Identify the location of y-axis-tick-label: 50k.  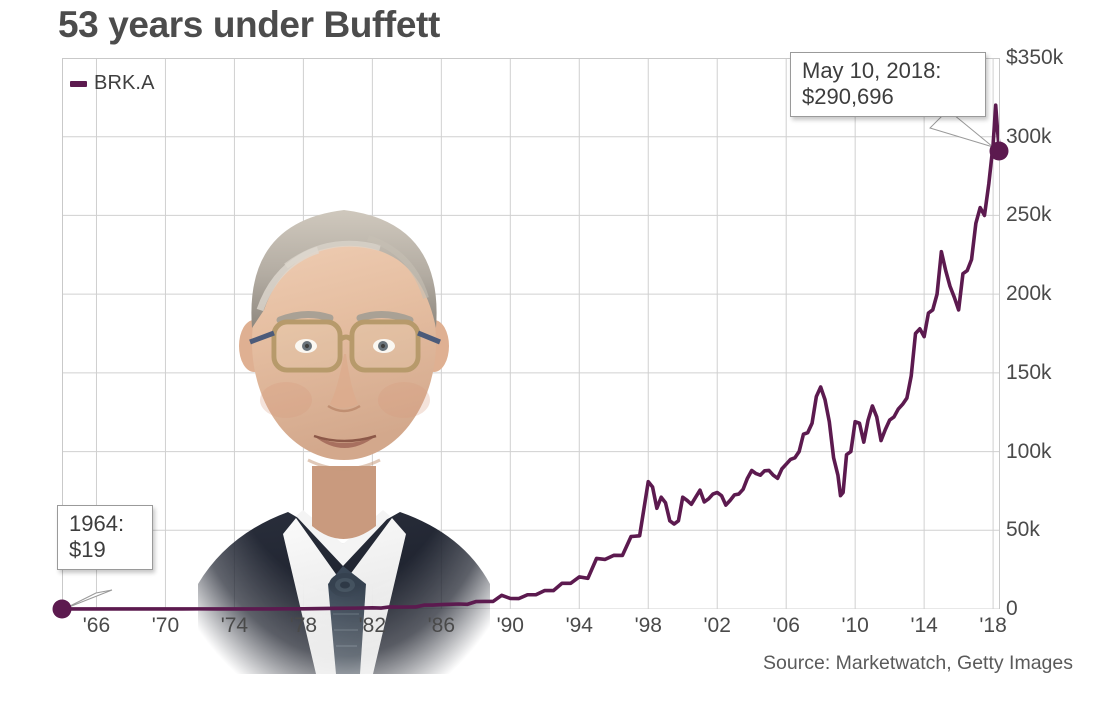
(1023, 530).